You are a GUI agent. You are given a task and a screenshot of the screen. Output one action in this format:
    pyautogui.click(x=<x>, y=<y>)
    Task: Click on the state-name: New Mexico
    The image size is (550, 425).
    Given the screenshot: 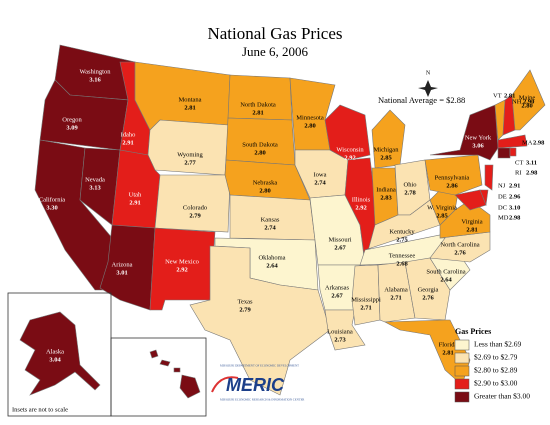 What is the action you would take?
    pyautogui.click(x=182, y=261)
    